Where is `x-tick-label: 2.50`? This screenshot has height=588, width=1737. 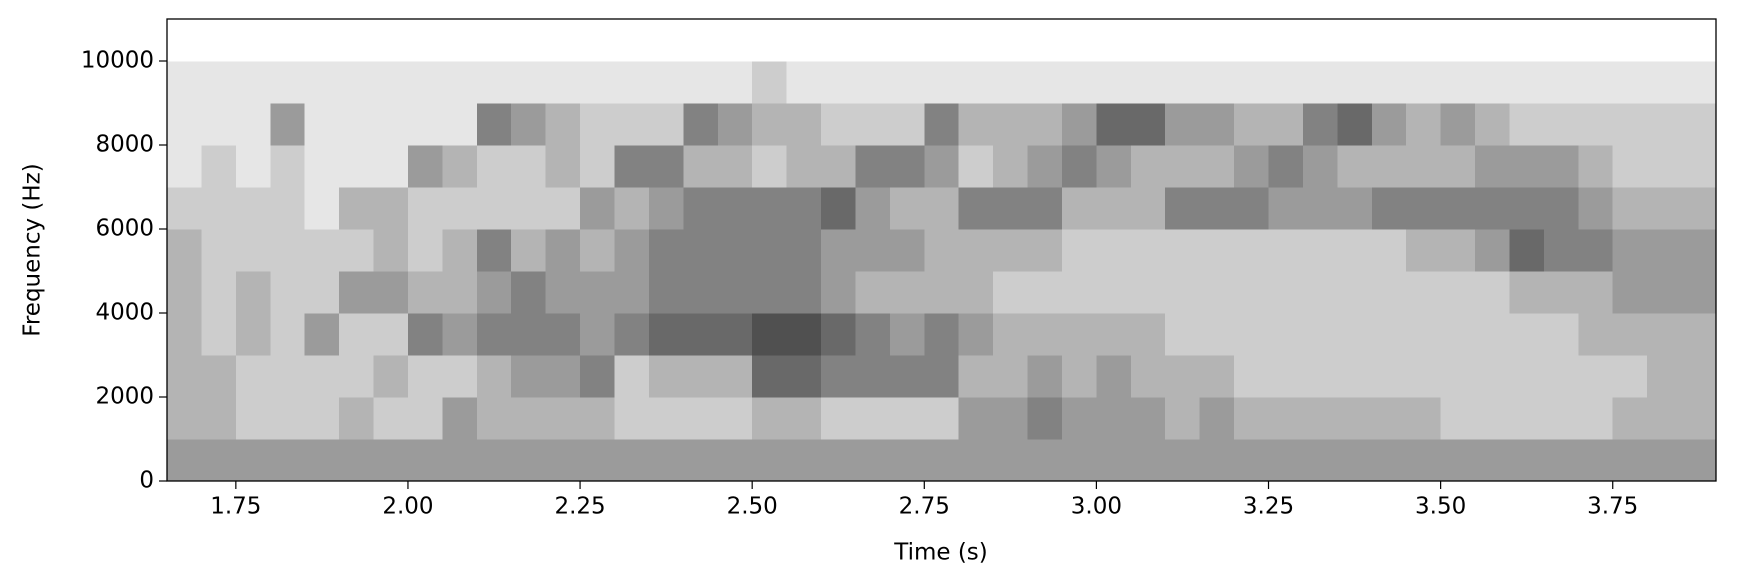 x-tick-label: 2.50 is located at coordinates (752, 507).